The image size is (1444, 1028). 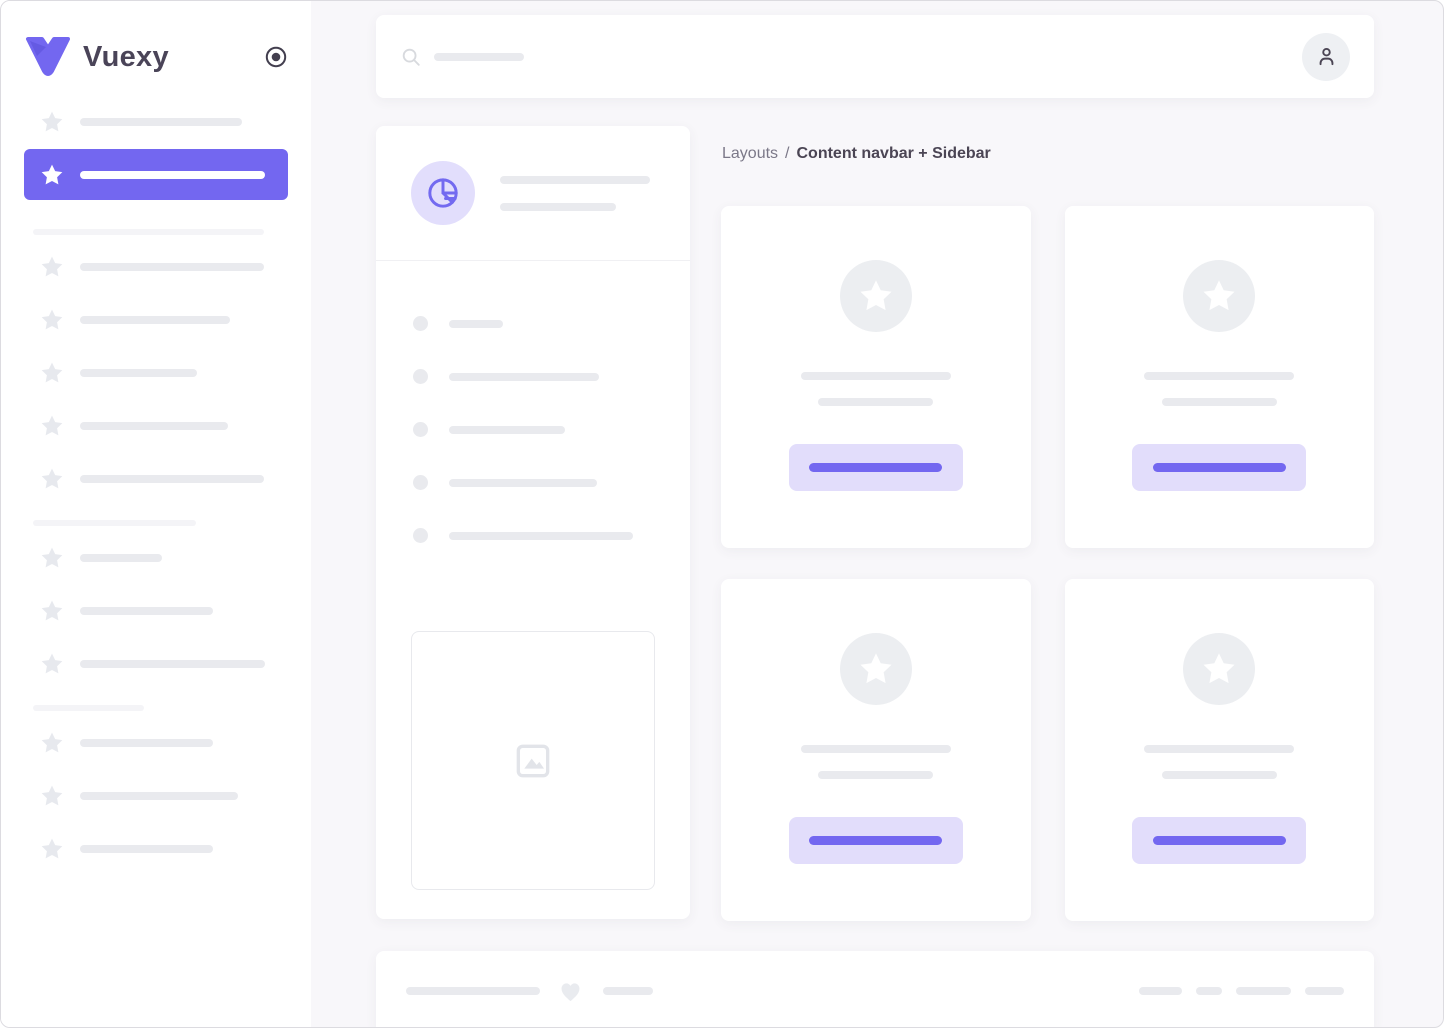 I want to click on search-input-placeholder, so click(x=479, y=56).